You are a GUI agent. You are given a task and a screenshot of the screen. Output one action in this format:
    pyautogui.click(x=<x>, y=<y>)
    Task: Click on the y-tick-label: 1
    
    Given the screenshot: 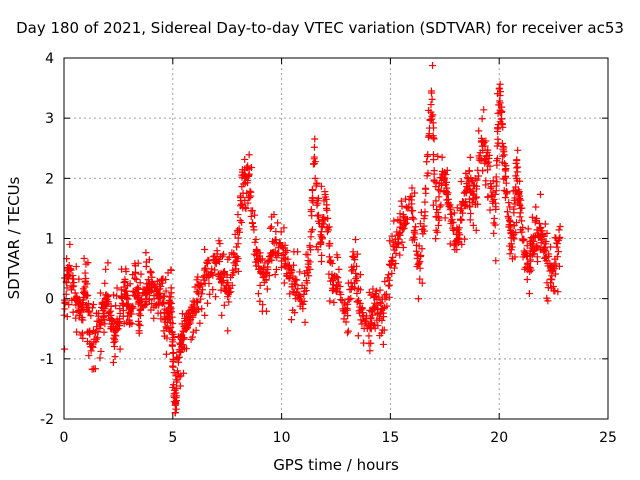 What is the action you would take?
    pyautogui.click(x=49, y=240)
    